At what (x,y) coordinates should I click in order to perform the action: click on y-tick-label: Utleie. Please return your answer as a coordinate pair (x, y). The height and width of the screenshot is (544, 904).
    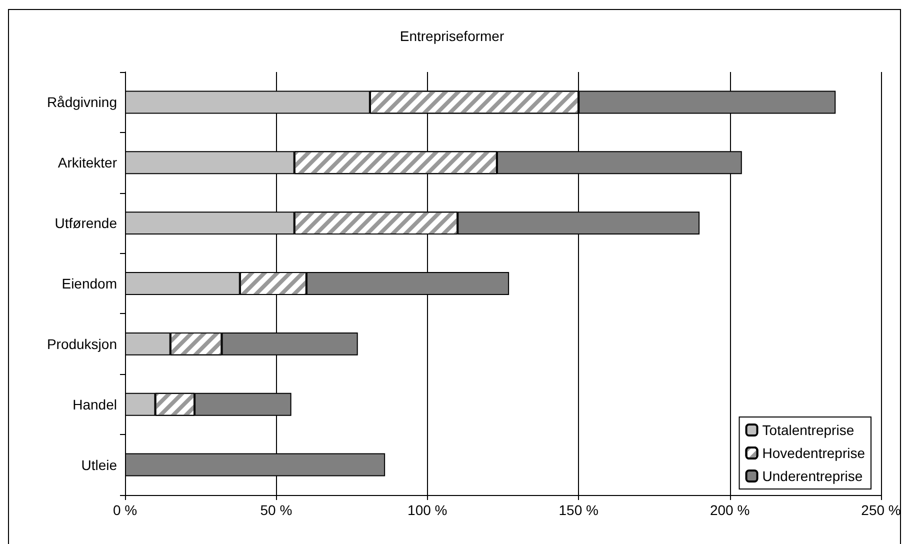
    Looking at the image, I should click on (99, 464).